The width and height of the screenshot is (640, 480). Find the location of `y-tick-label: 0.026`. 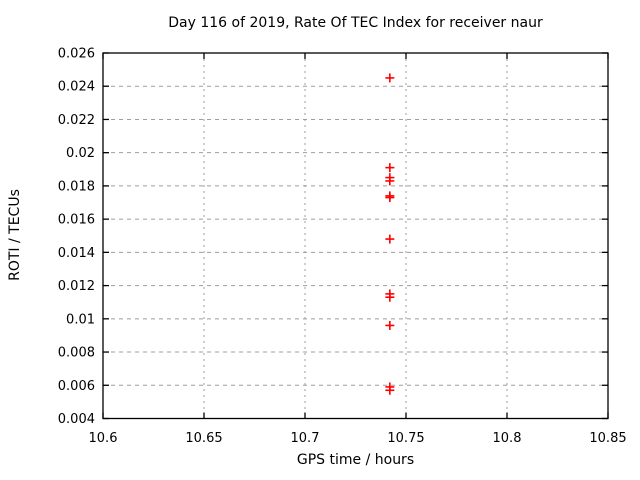

y-tick-label: 0.026 is located at coordinates (76, 54).